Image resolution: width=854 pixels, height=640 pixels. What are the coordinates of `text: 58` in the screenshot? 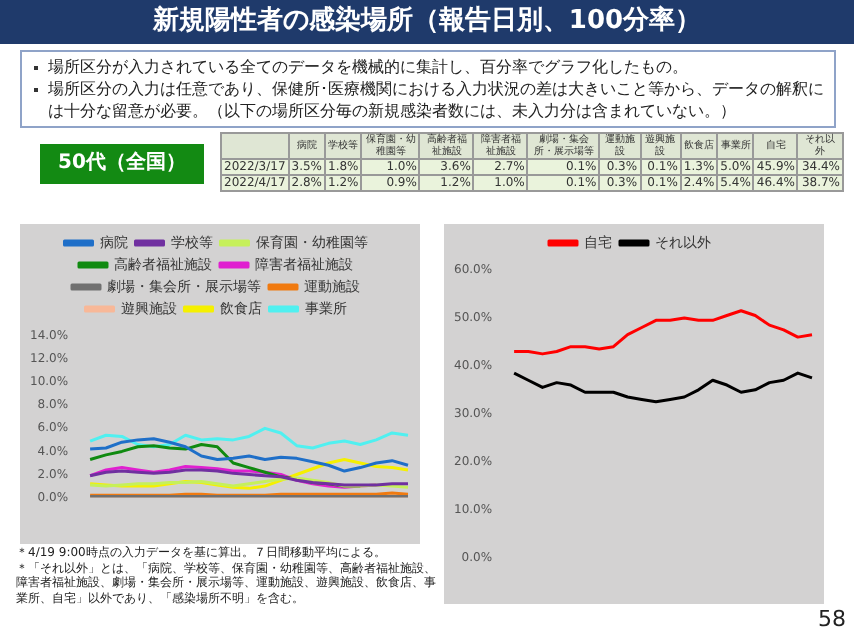 It's located at (832, 619).